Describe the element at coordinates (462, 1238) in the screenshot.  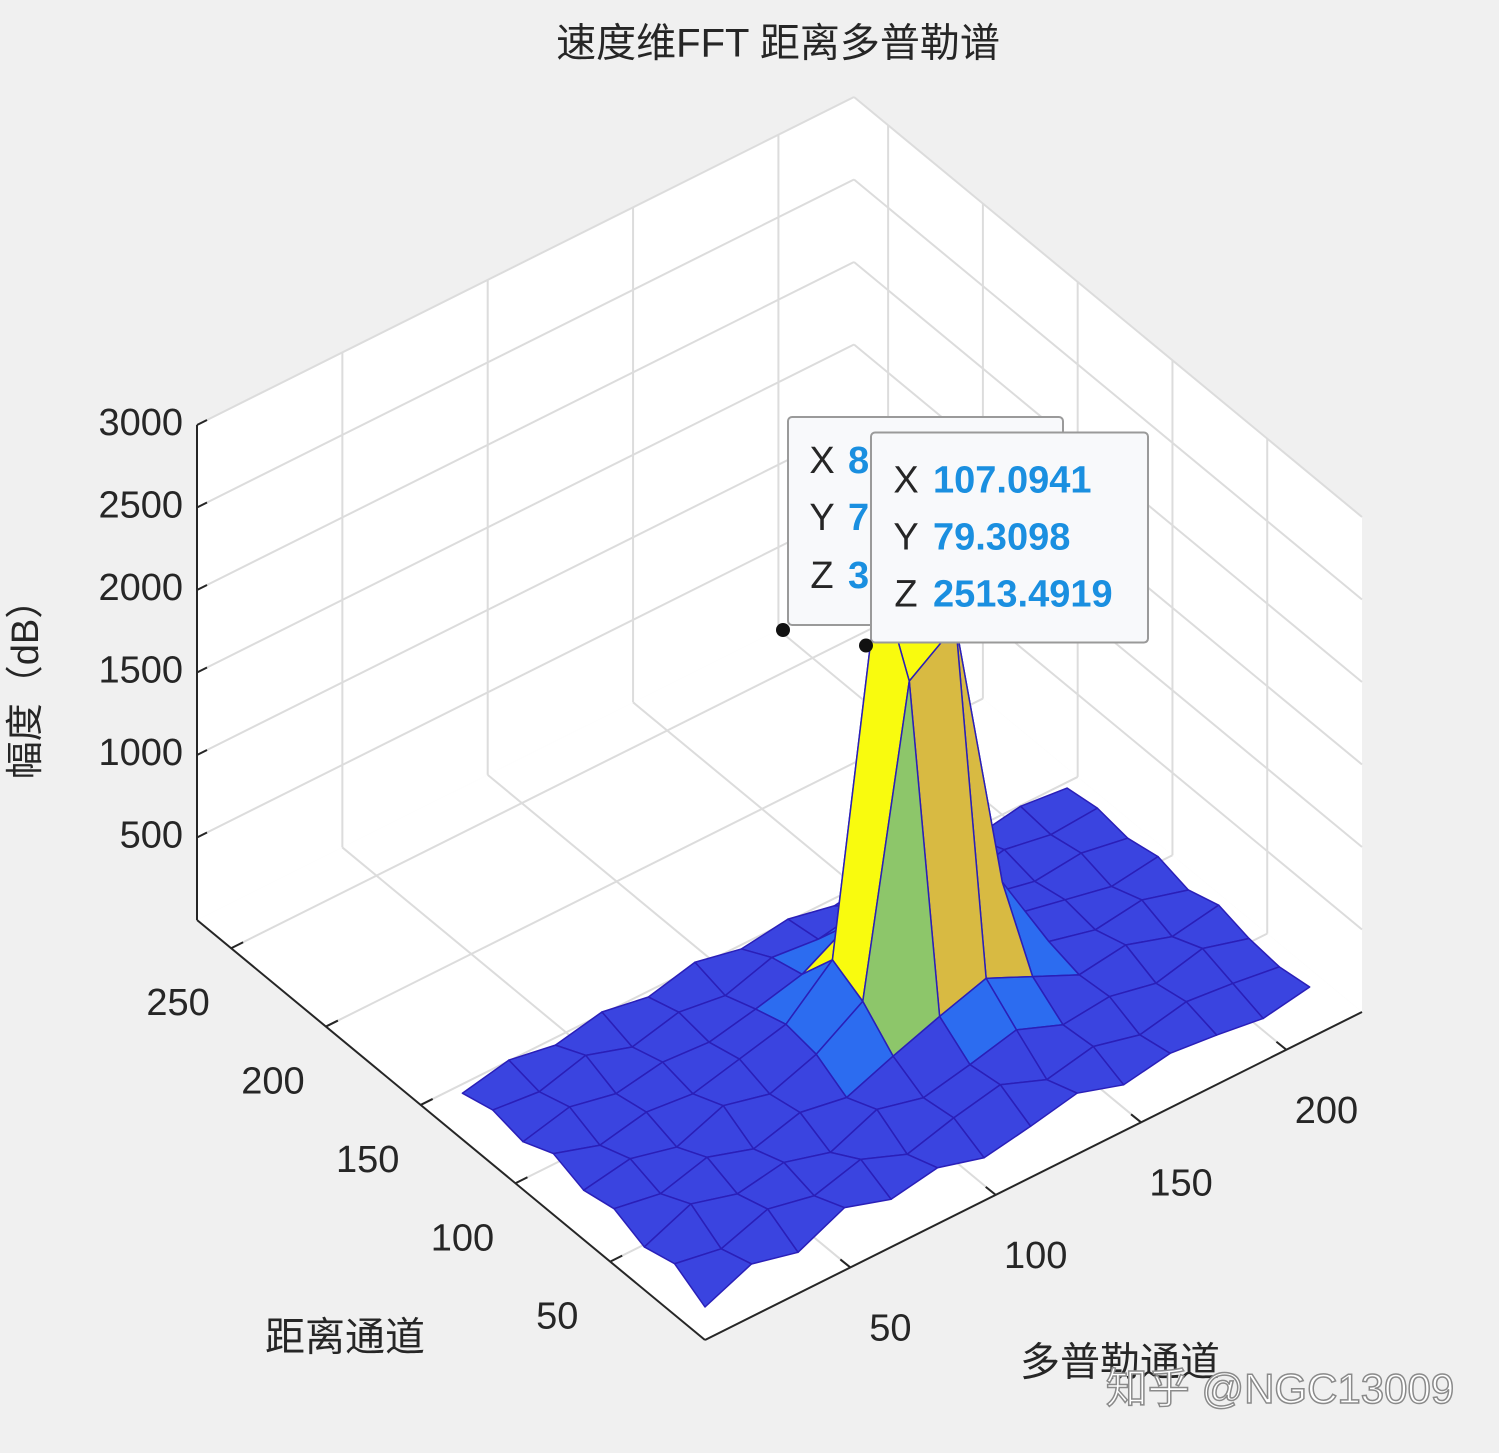
I see `y-tick-label: 100` at that location.